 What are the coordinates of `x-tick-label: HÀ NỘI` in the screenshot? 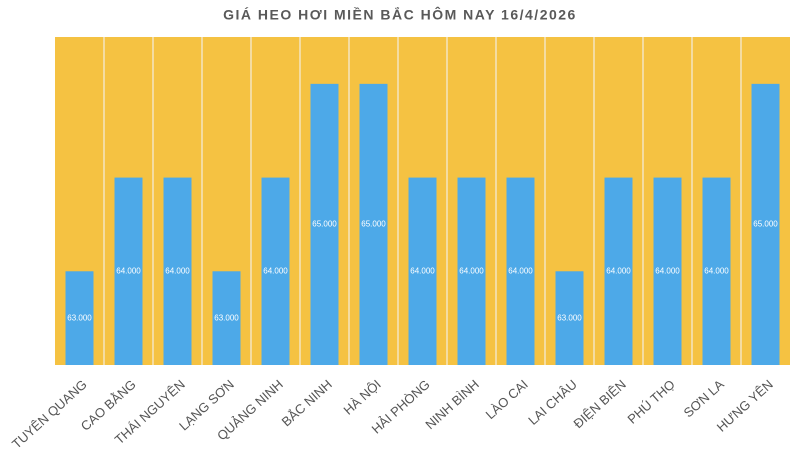 It's located at (361, 397).